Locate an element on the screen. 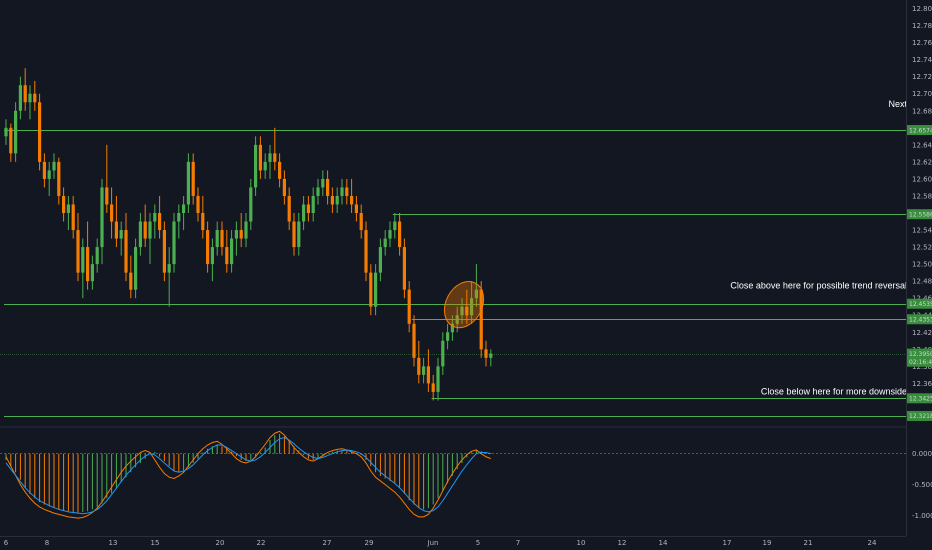 The height and width of the screenshot is (550, 932). price-label-text: 12.5586 is located at coordinates (920, 214).